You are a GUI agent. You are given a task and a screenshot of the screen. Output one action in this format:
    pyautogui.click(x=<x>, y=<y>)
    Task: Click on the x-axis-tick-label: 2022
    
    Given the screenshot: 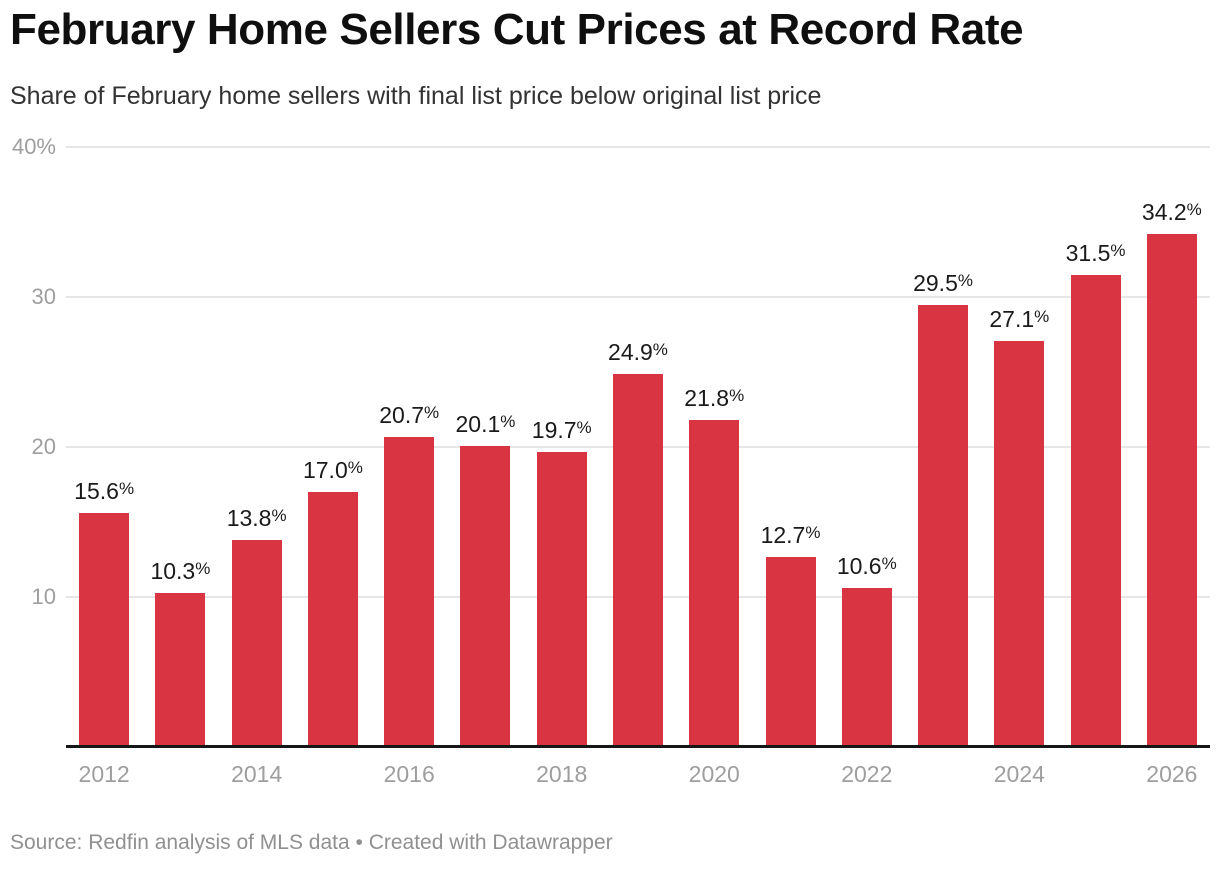 What is the action you would take?
    pyautogui.click(x=867, y=774)
    